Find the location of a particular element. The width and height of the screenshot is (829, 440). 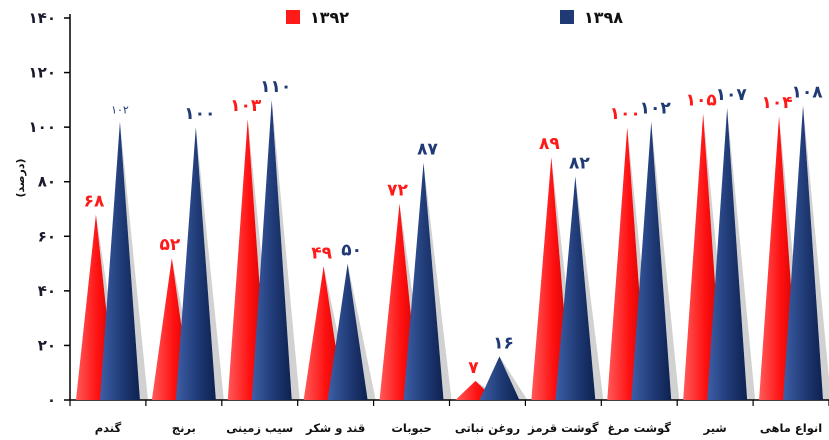

category-label: گندم is located at coordinates (108, 428).